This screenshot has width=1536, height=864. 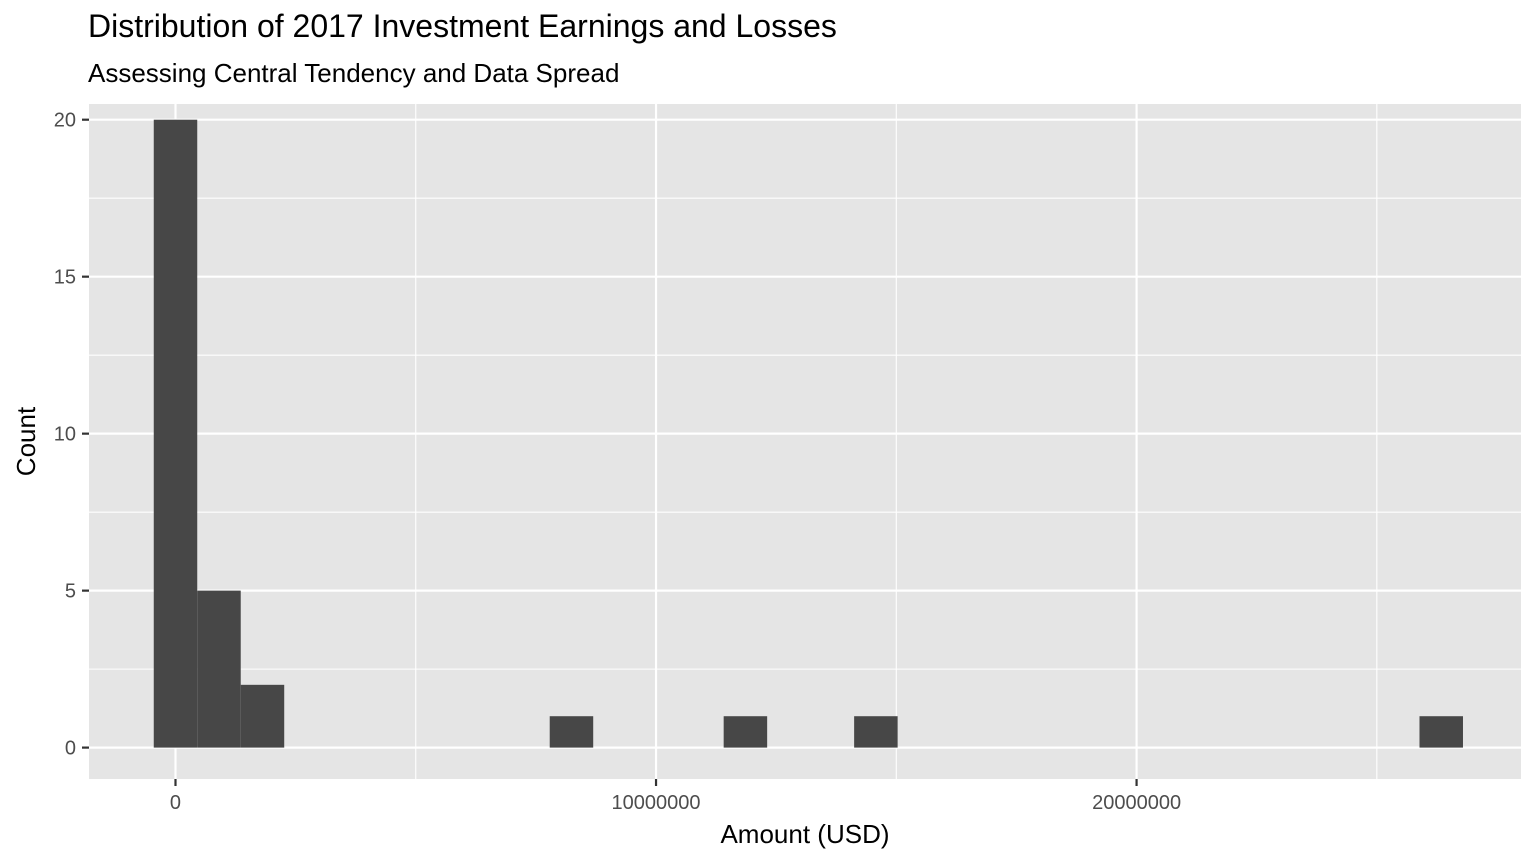 I want to click on y-tick-label: 20, so click(x=65, y=121).